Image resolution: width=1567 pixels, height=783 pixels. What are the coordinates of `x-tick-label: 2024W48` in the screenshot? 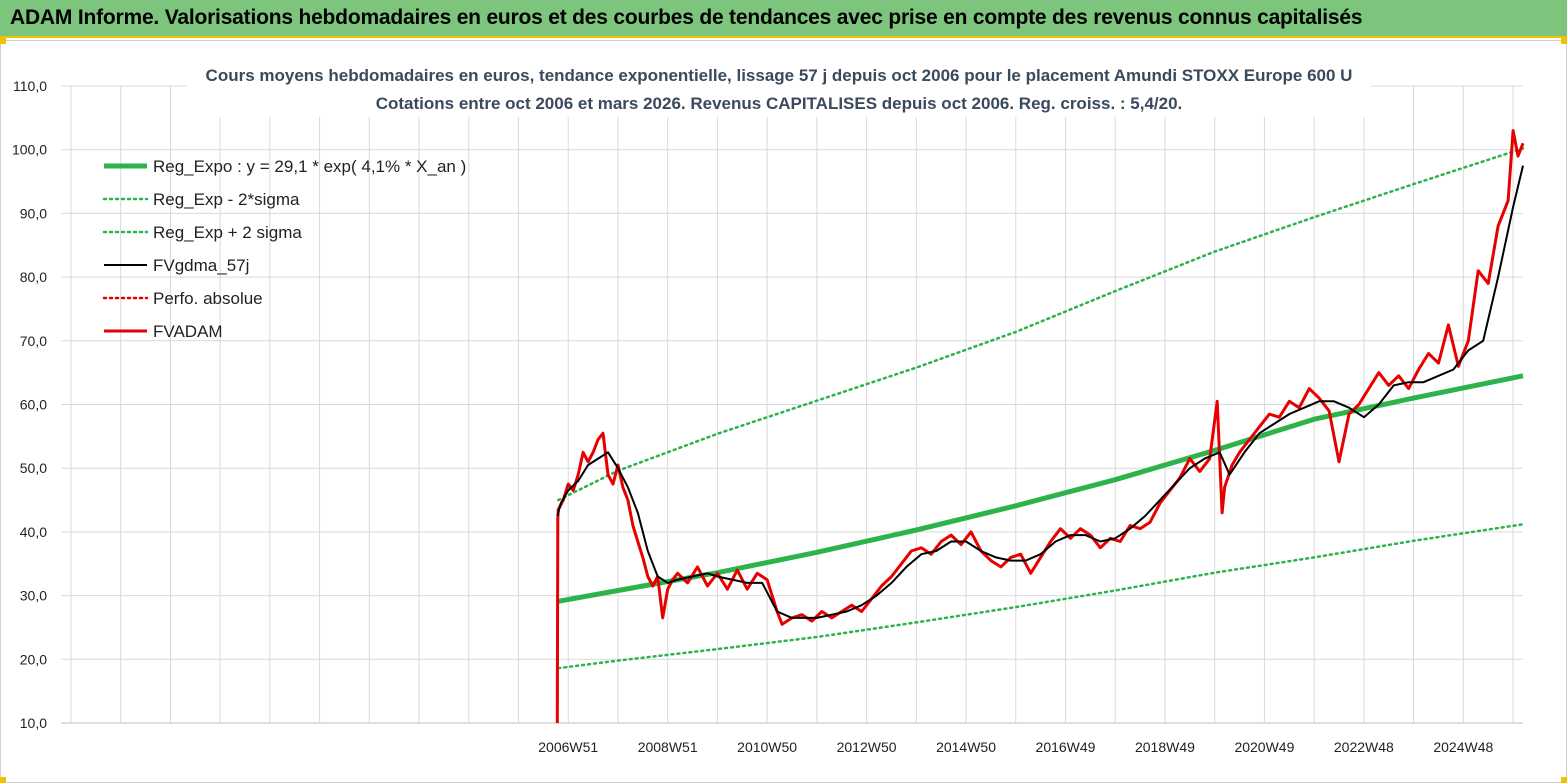 It's located at (1463, 747).